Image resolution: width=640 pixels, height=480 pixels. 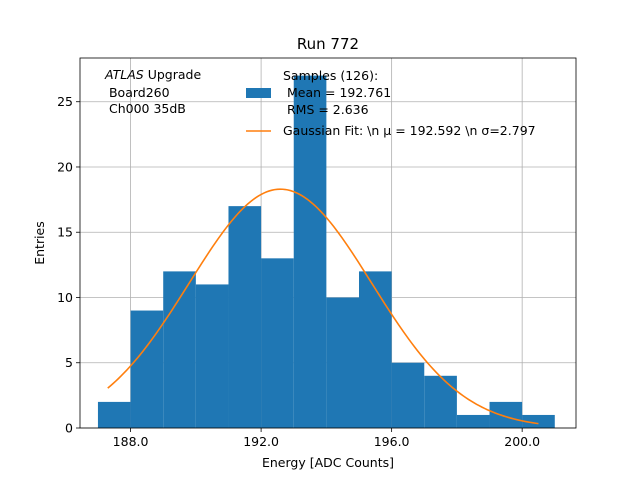 I want to click on legend-hist-swatch, so click(x=258, y=93).